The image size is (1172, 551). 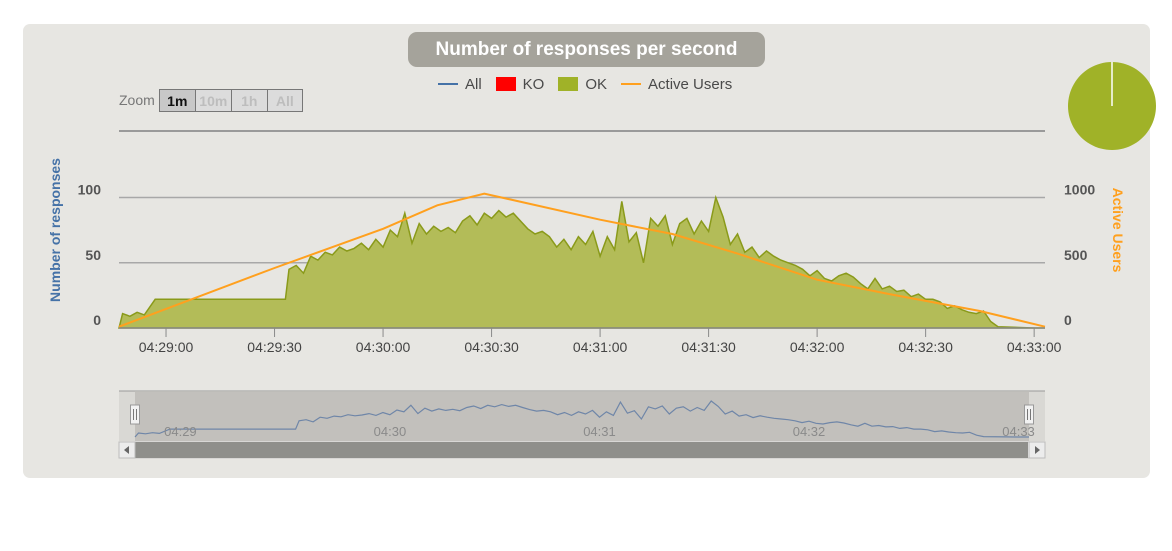 I want to click on navigator-selected-window, so click(x=582, y=416).